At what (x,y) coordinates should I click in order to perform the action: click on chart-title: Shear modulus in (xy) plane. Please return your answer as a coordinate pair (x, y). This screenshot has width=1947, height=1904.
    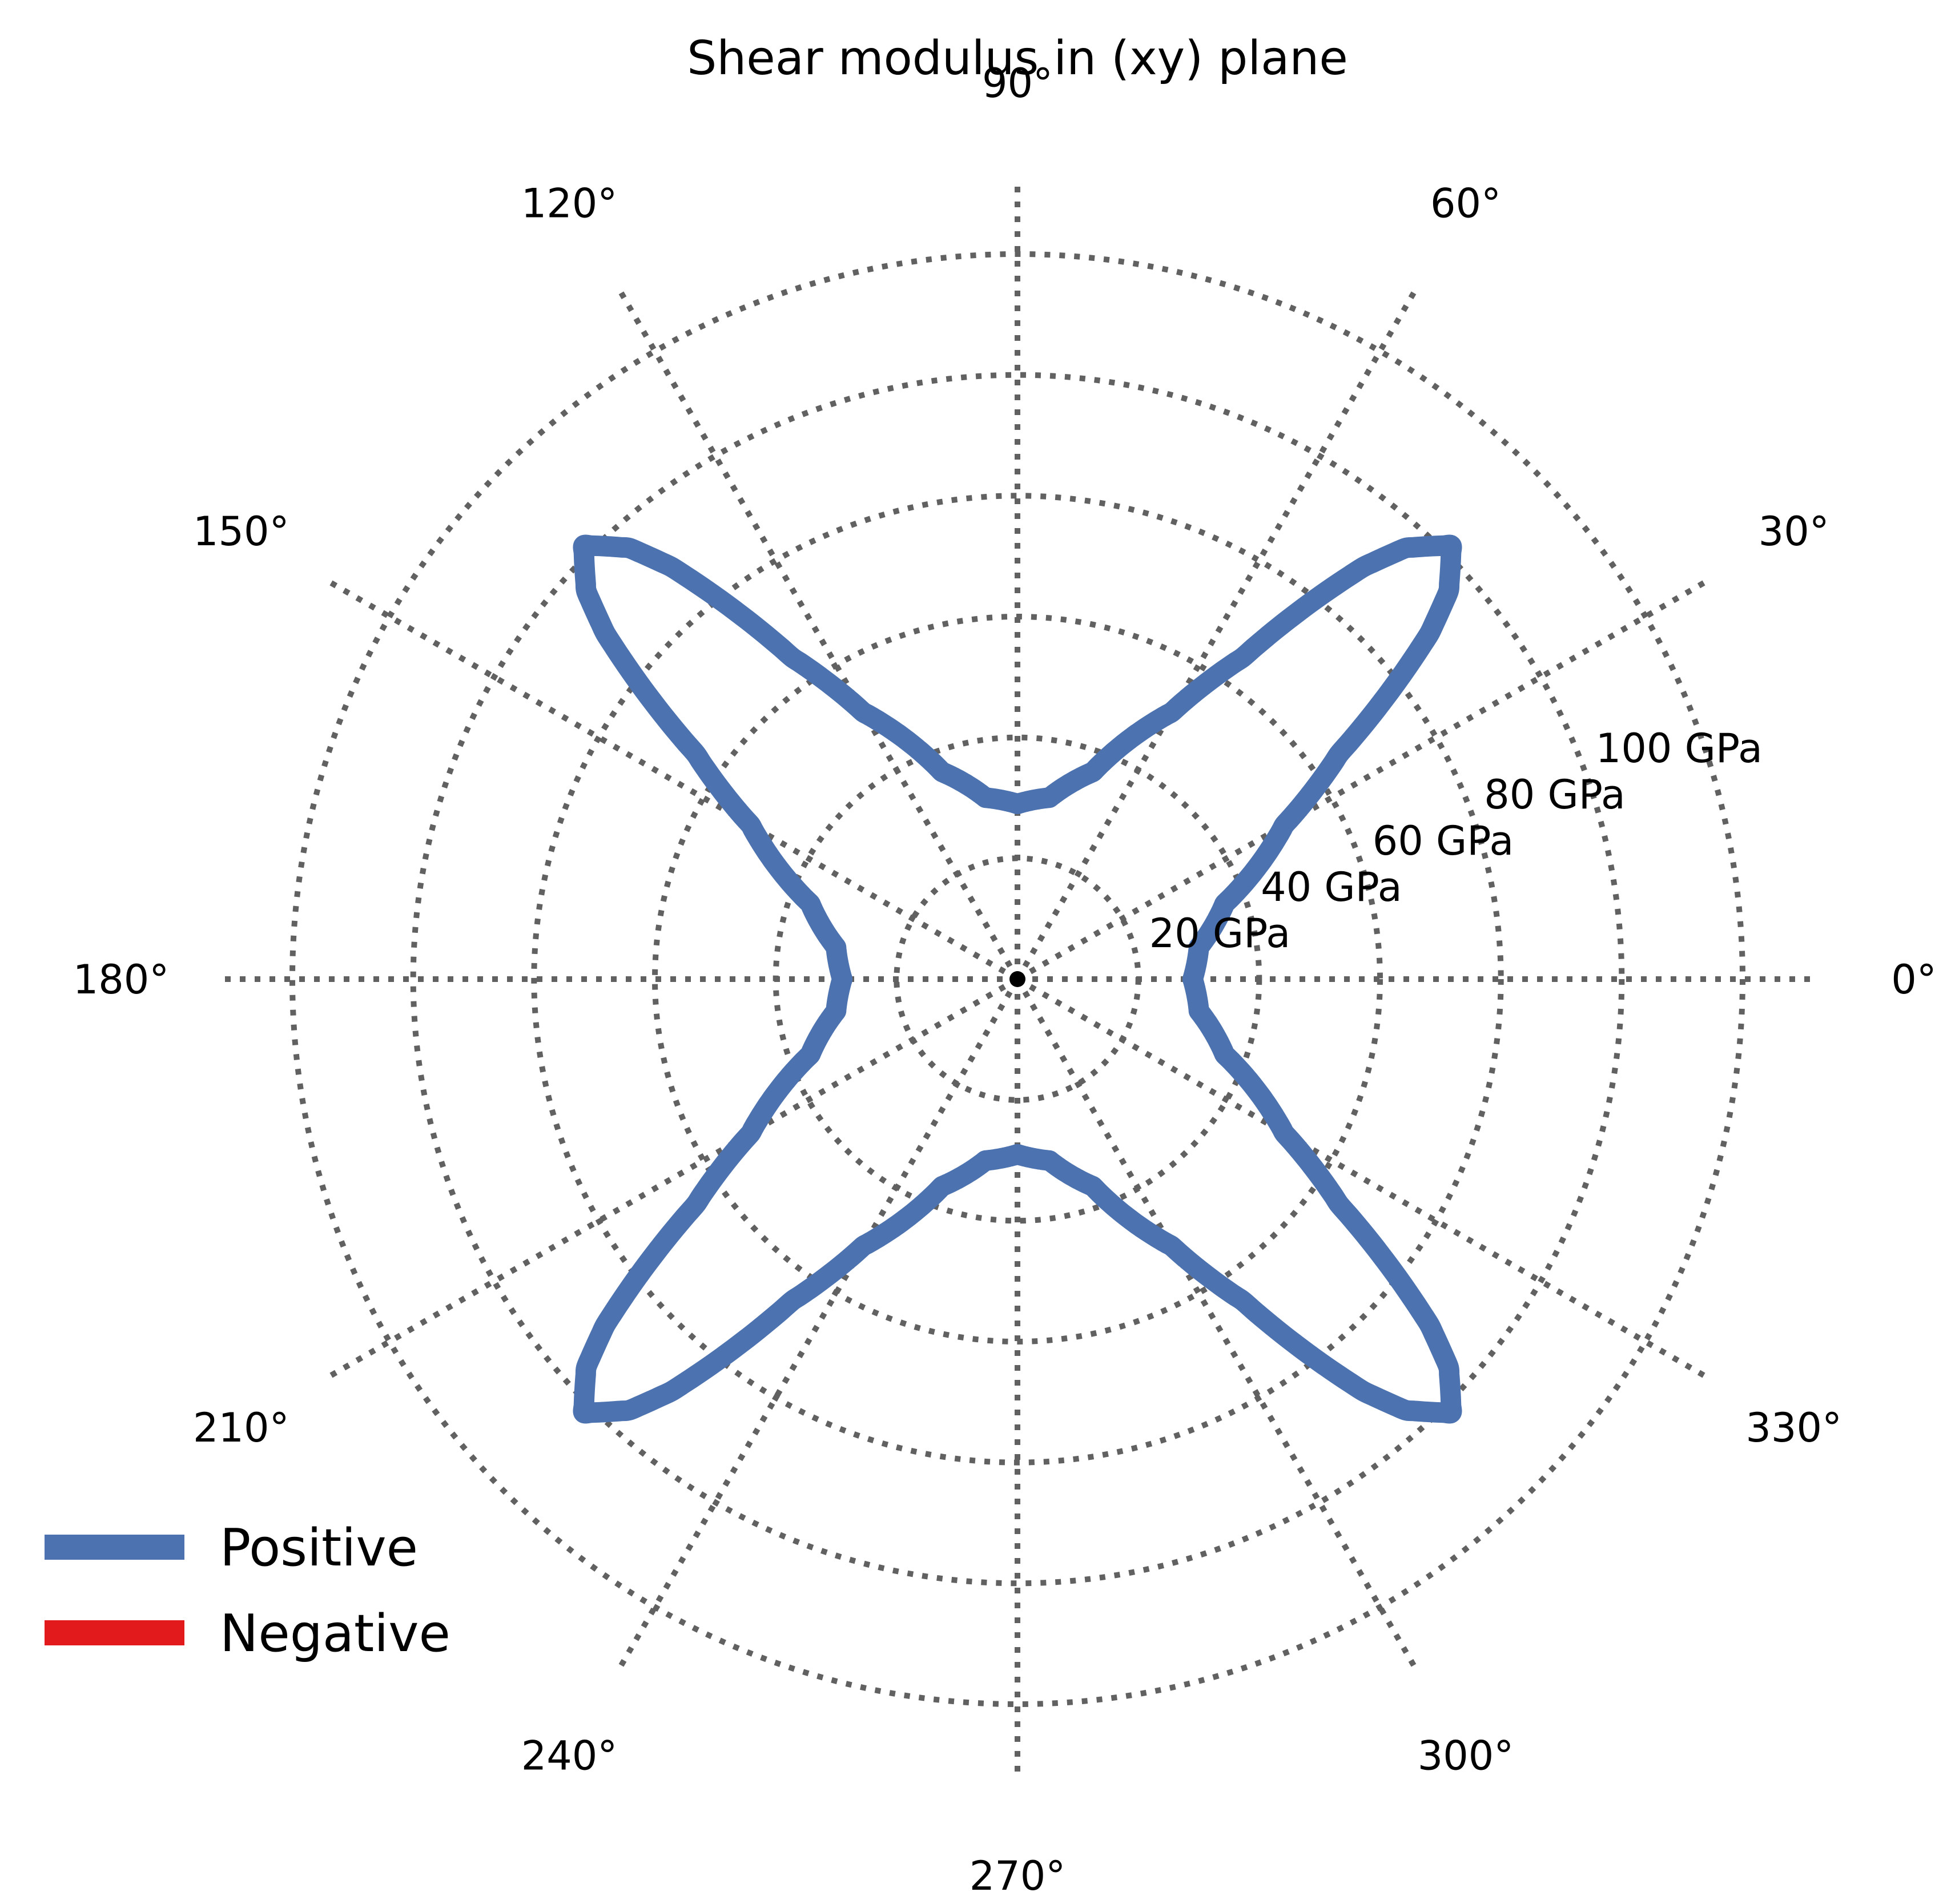
    Looking at the image, I should click on (1017, 58).